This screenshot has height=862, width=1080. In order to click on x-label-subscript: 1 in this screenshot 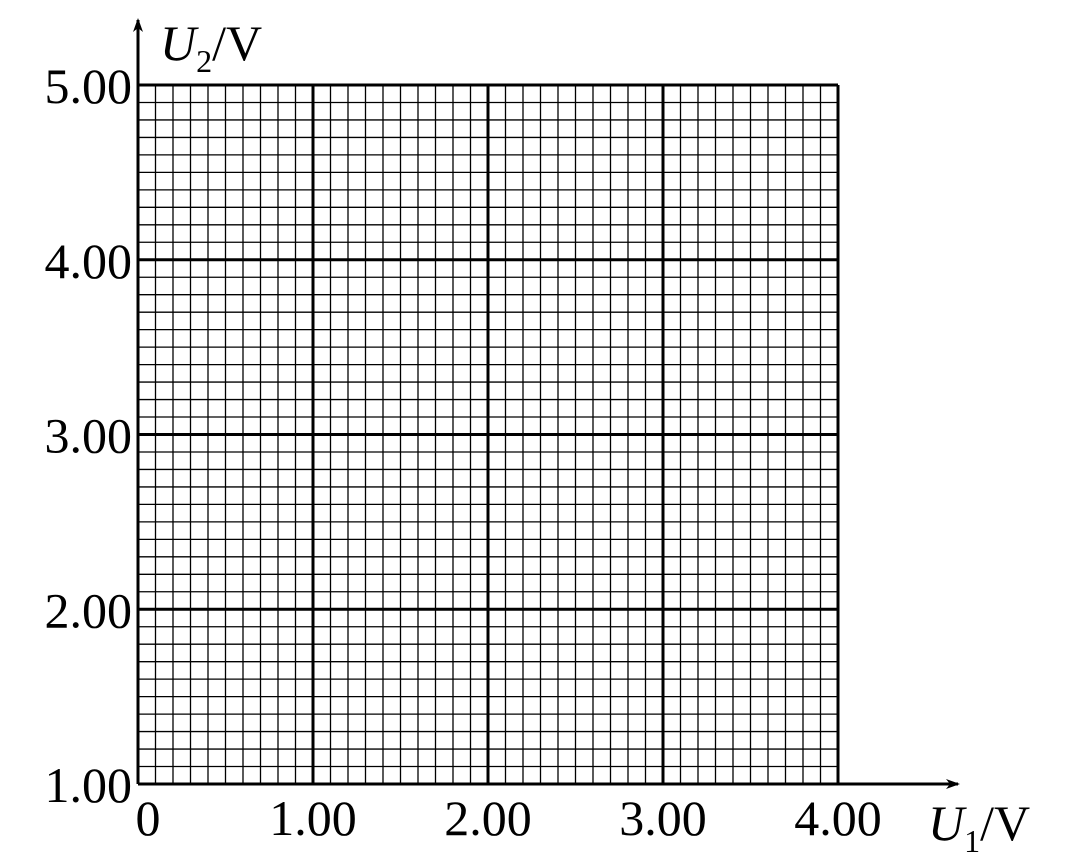, I will do `click(972, 841)`.